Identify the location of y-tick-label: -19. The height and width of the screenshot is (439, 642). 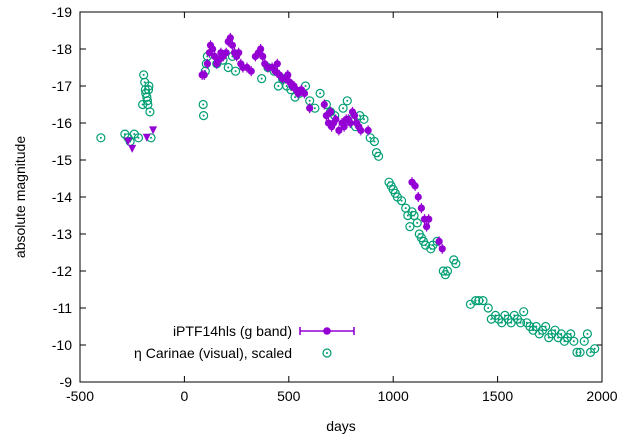
(62, 12).